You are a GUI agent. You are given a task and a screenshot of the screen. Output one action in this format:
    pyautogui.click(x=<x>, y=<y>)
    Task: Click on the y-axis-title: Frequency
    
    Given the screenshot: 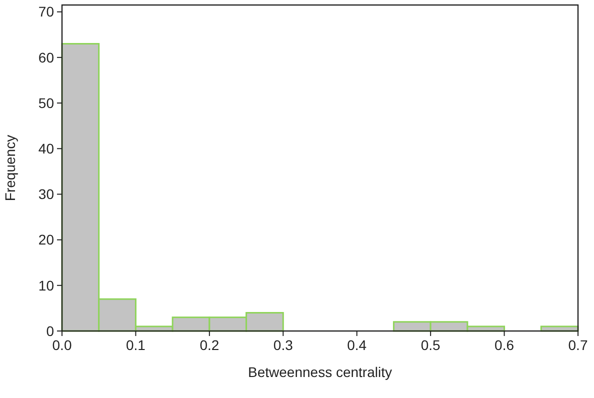 What is the action you would take?
    pyautogui.click(x=10, y=168)
    